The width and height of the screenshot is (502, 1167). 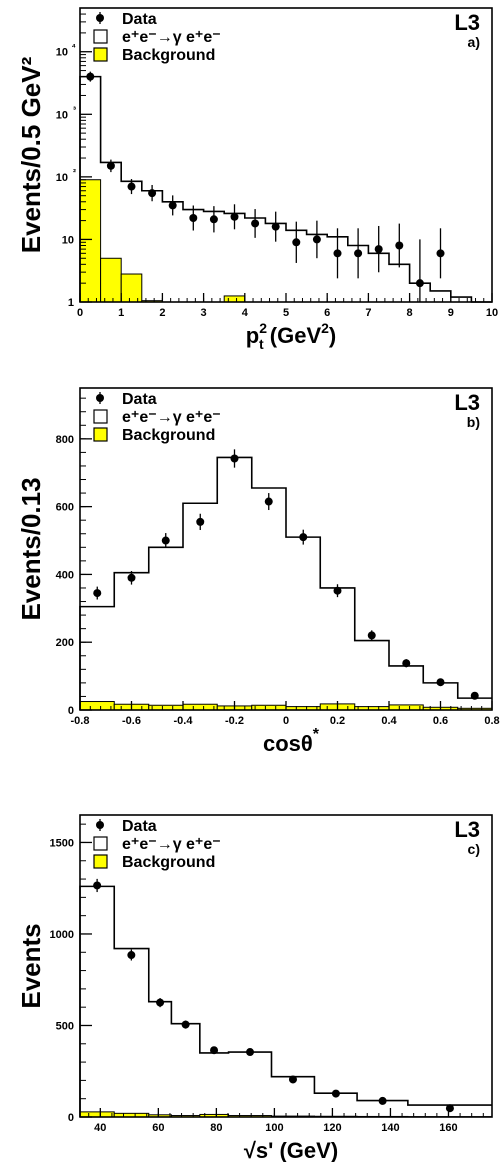 I want to click on x-axis-label: cosθ*, so click(x=291, y=741).